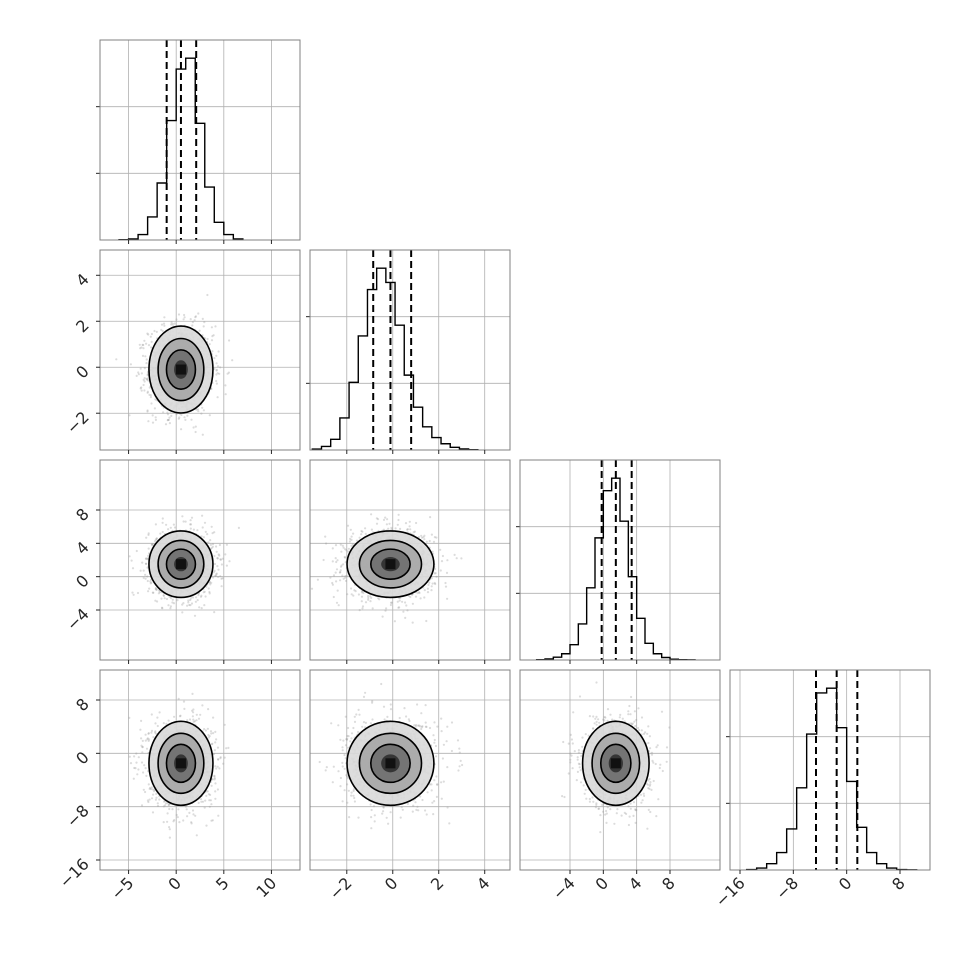  Describe the element at coordinates (179, 765) in the screenshot. I see `scatter-cloud` at that location.